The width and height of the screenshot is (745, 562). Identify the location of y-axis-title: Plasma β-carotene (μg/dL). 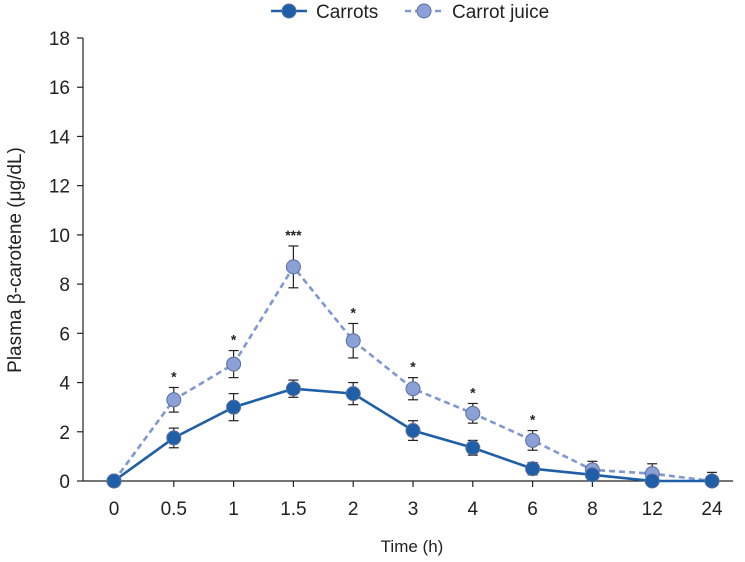
(15, 260).